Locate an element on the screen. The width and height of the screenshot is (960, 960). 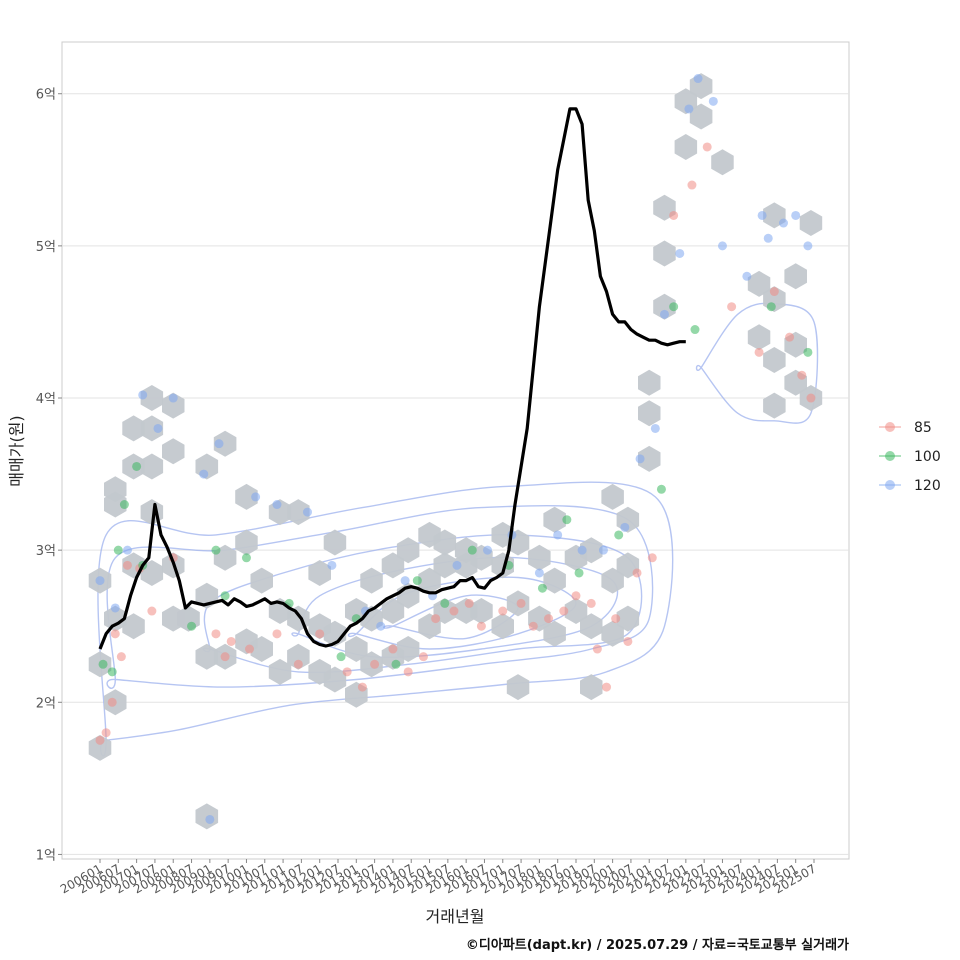
x-axis-title: 거래년월 is located at coordinates (455, 916).